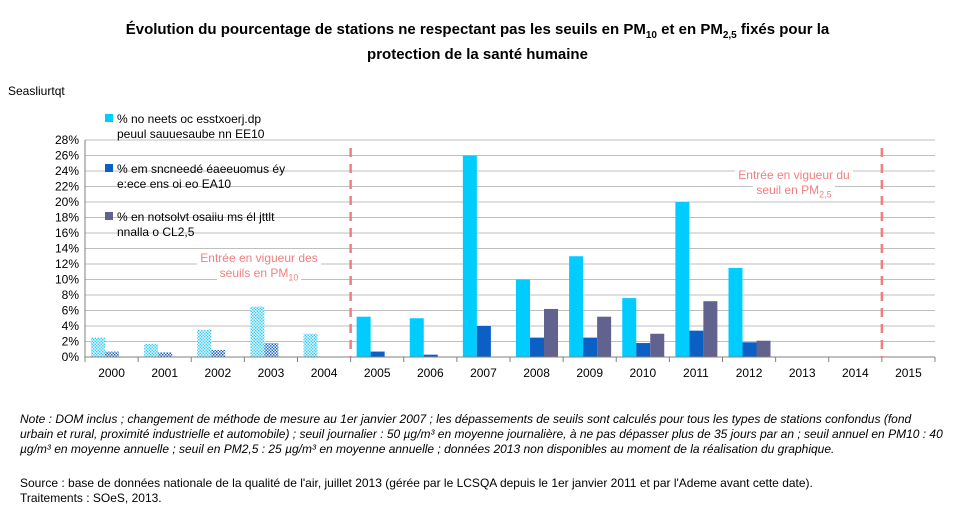 The height and width of the screenshot is (519, 955). I want to click on x-tick-label: 2005, so click(377, 373).